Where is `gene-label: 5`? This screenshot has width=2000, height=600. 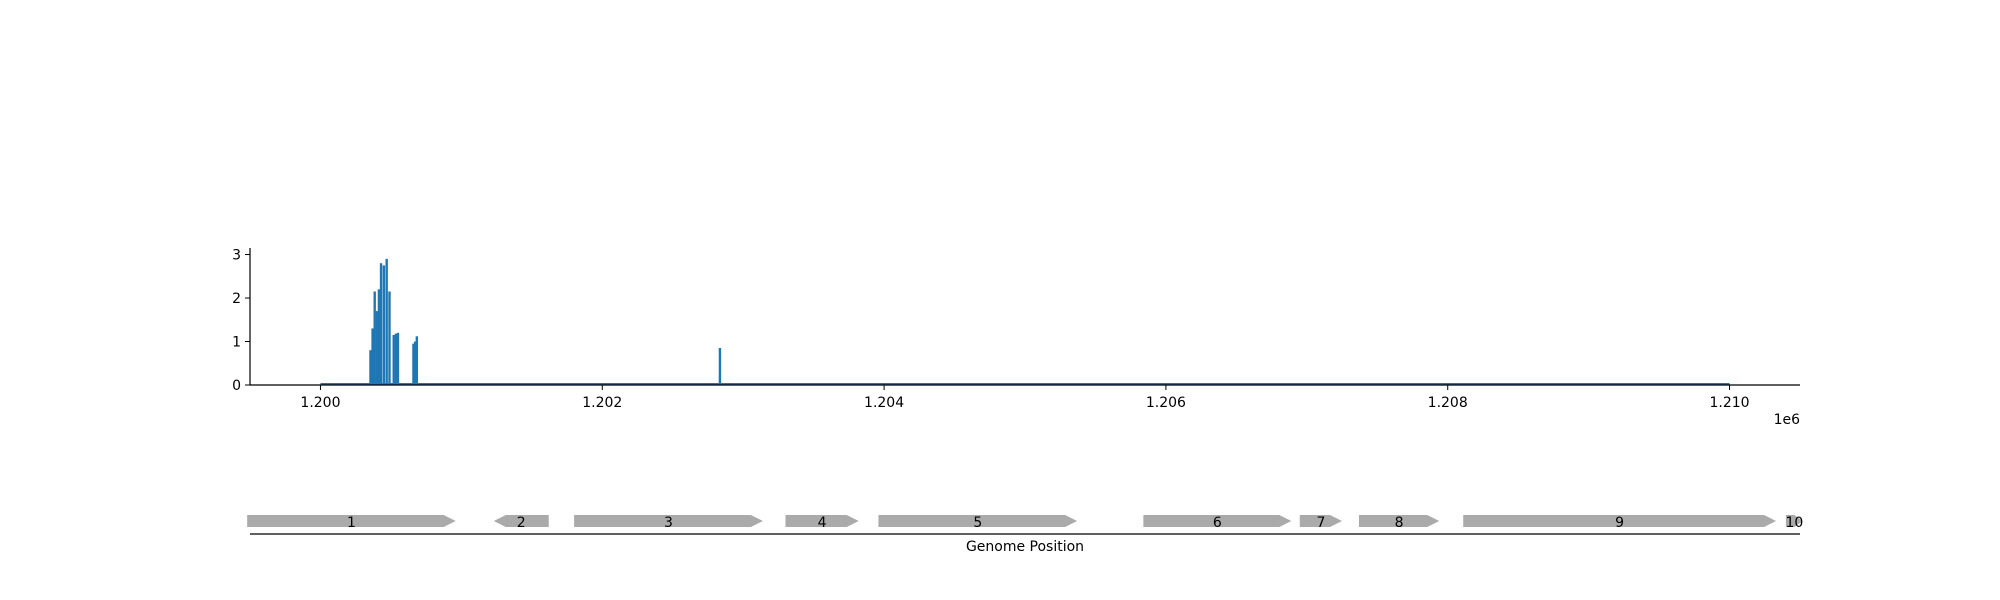 gene-label: 5 is located at coordinates (977, 523).